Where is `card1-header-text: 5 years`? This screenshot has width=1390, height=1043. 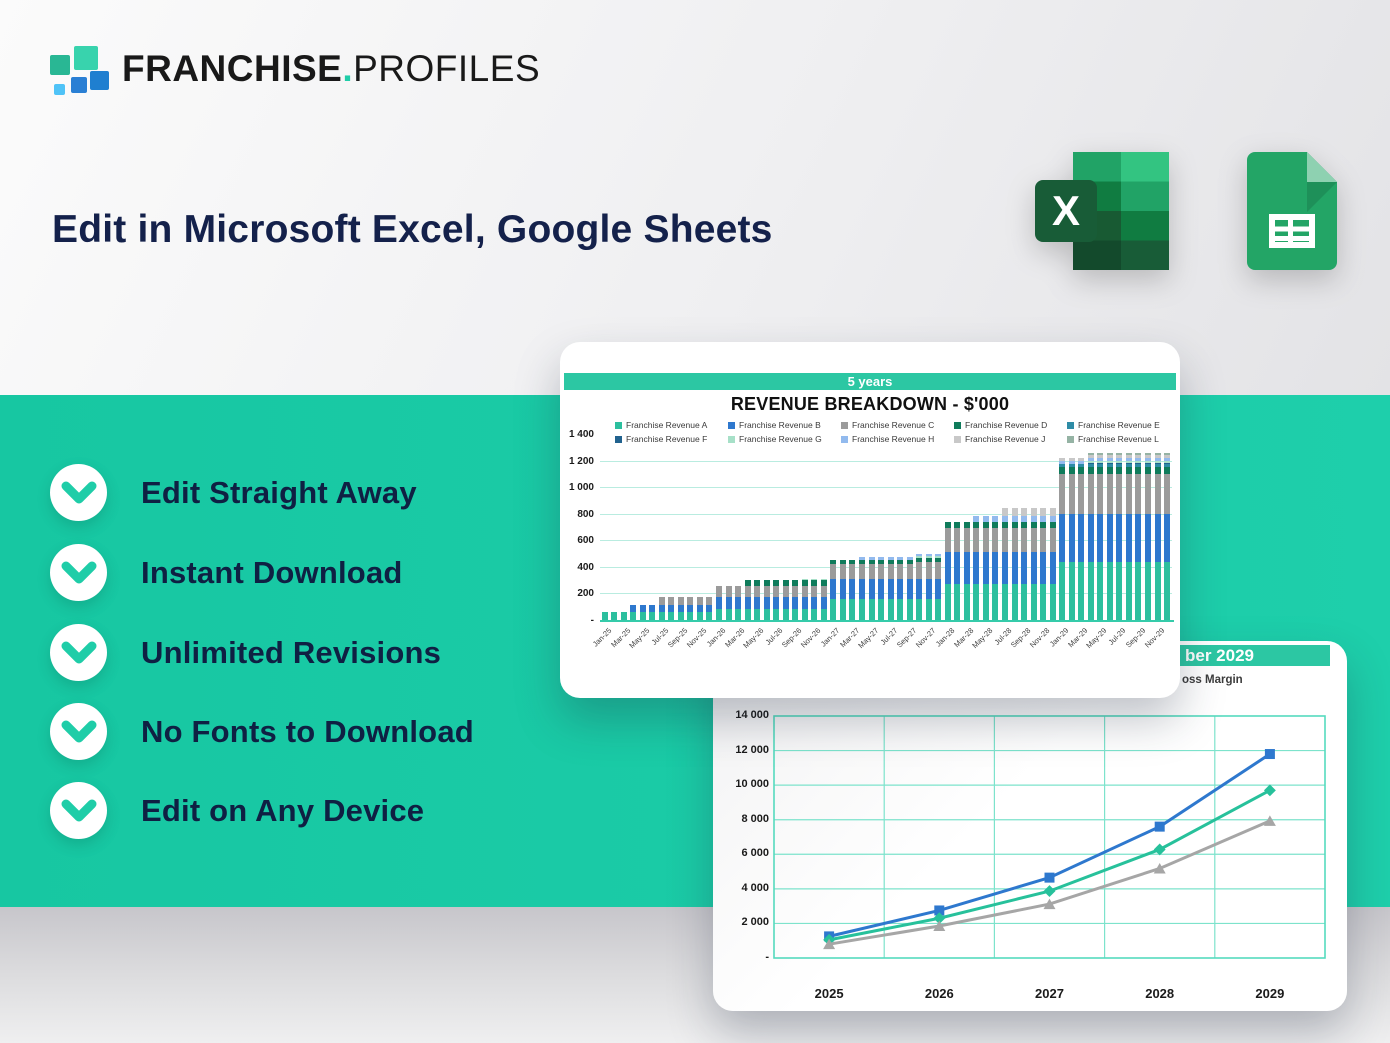
card1-header-text: 5 years is located at coordinates (870, 381).